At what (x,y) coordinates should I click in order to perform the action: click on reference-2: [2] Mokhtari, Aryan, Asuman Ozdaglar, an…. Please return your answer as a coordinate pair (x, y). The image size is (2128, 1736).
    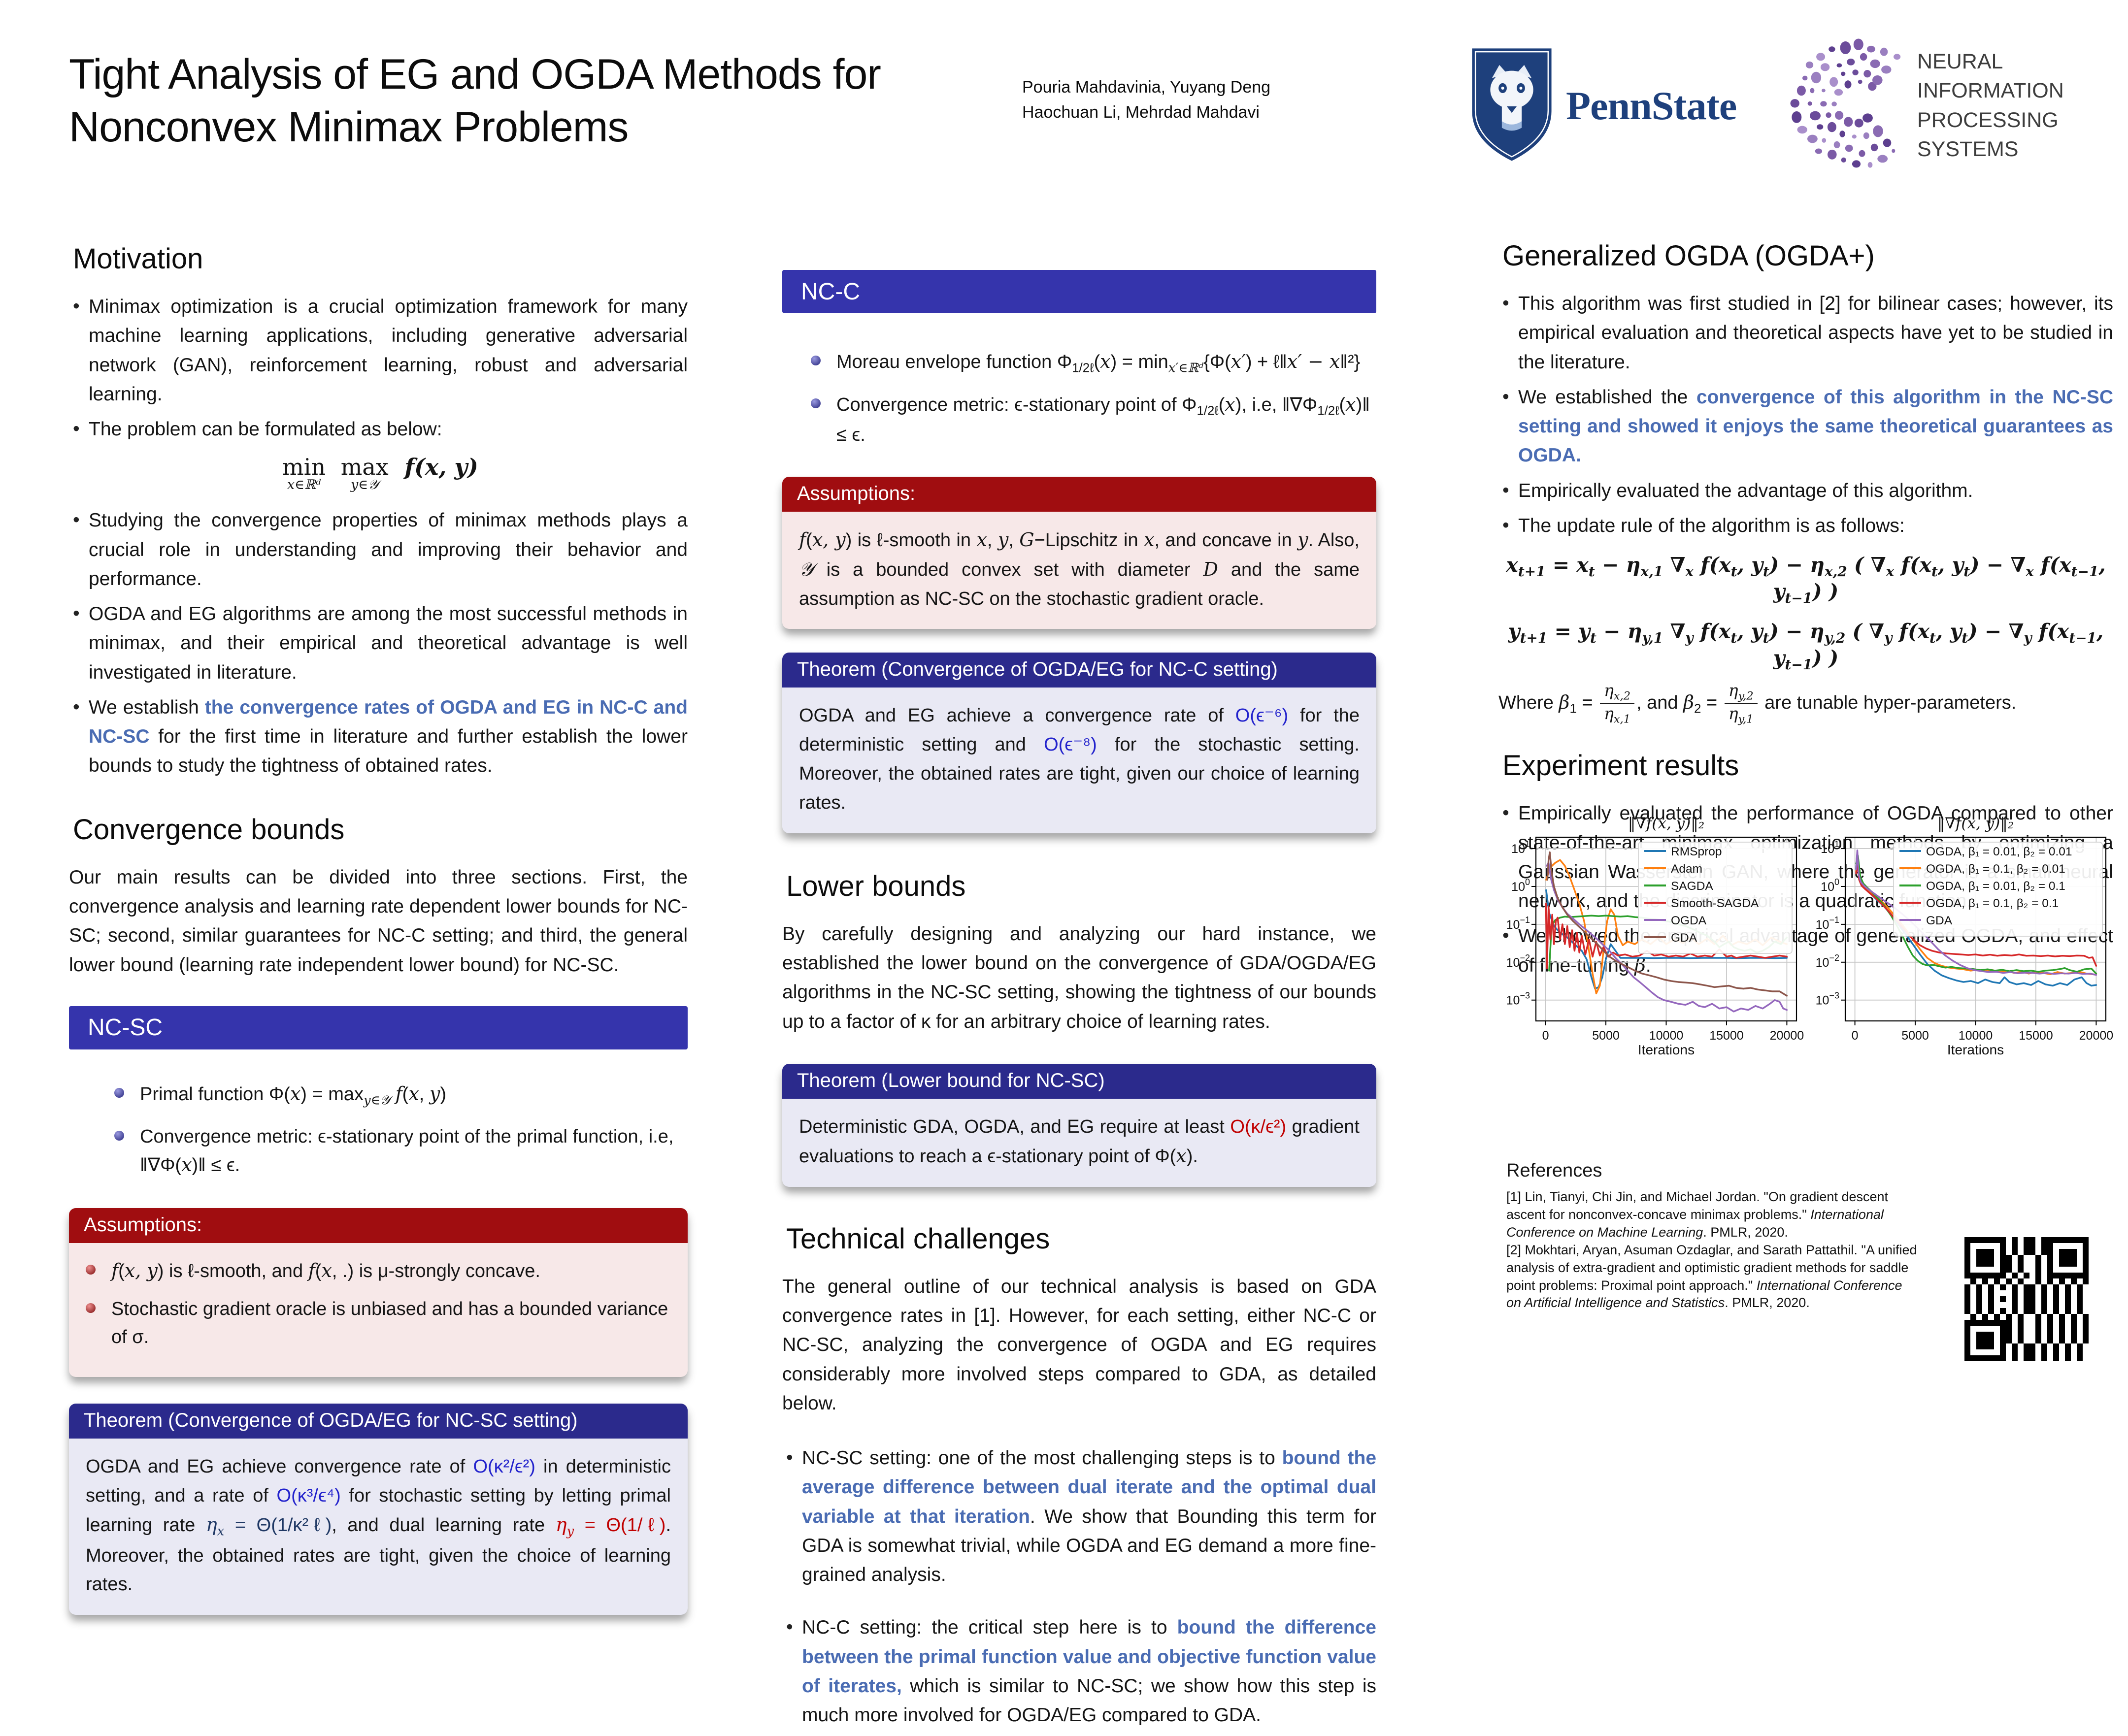
    Looking at the image, I should click on (1712, 1276).